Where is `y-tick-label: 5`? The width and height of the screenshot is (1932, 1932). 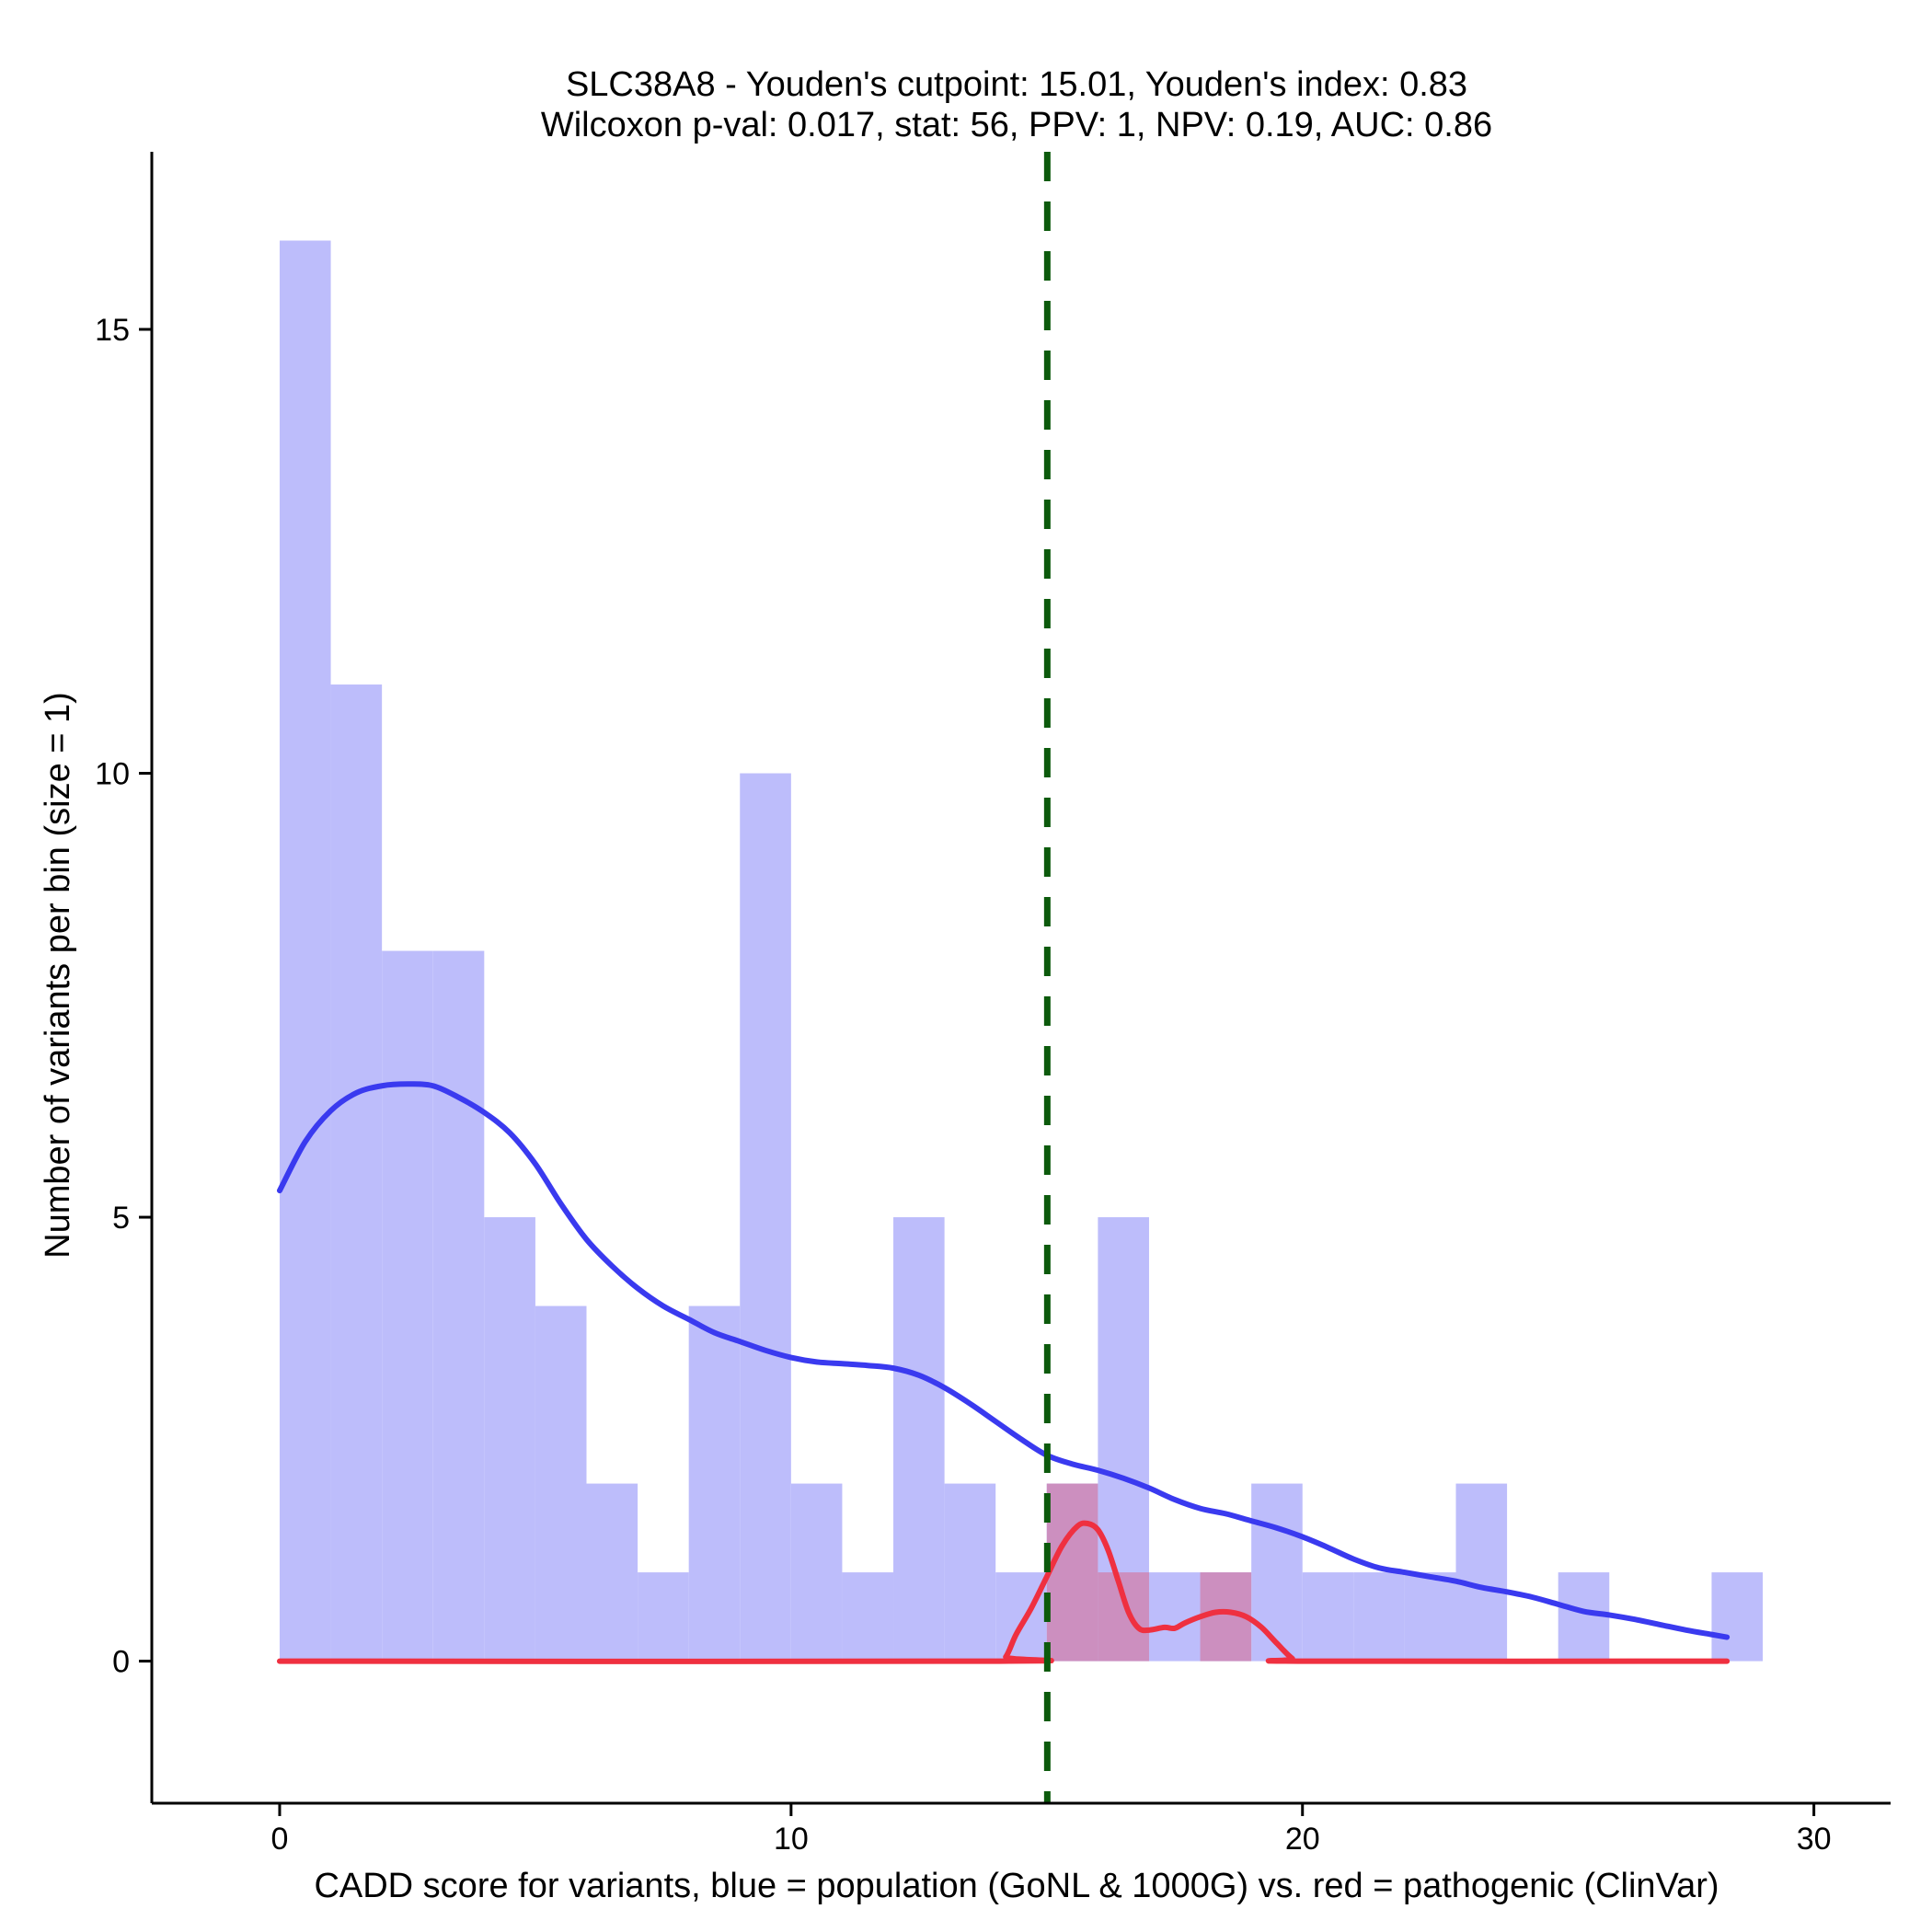 y-tick-label: 5 is located at coordinates (121, 1218).